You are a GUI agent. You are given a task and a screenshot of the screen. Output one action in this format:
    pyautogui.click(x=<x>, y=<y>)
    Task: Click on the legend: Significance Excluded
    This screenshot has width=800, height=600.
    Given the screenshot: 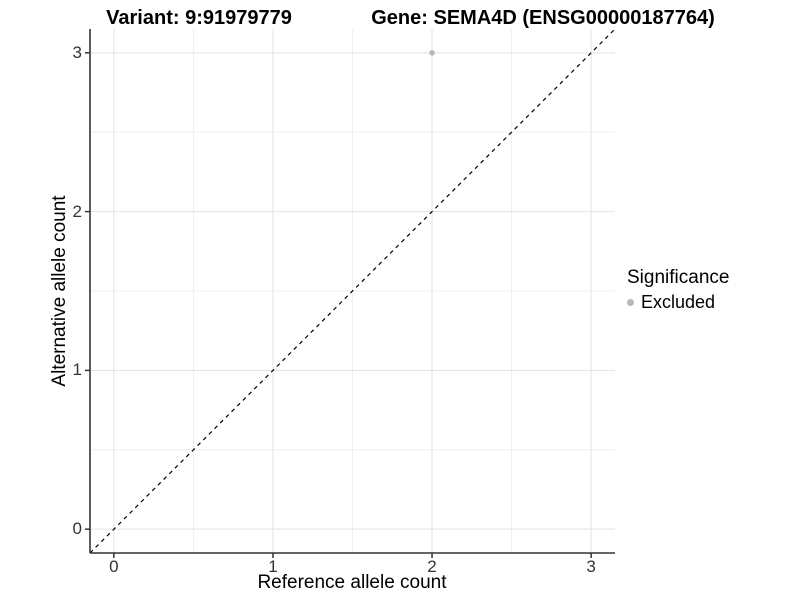 What is the action you would take?
    pyautogui.click(x=678, y=290)
    